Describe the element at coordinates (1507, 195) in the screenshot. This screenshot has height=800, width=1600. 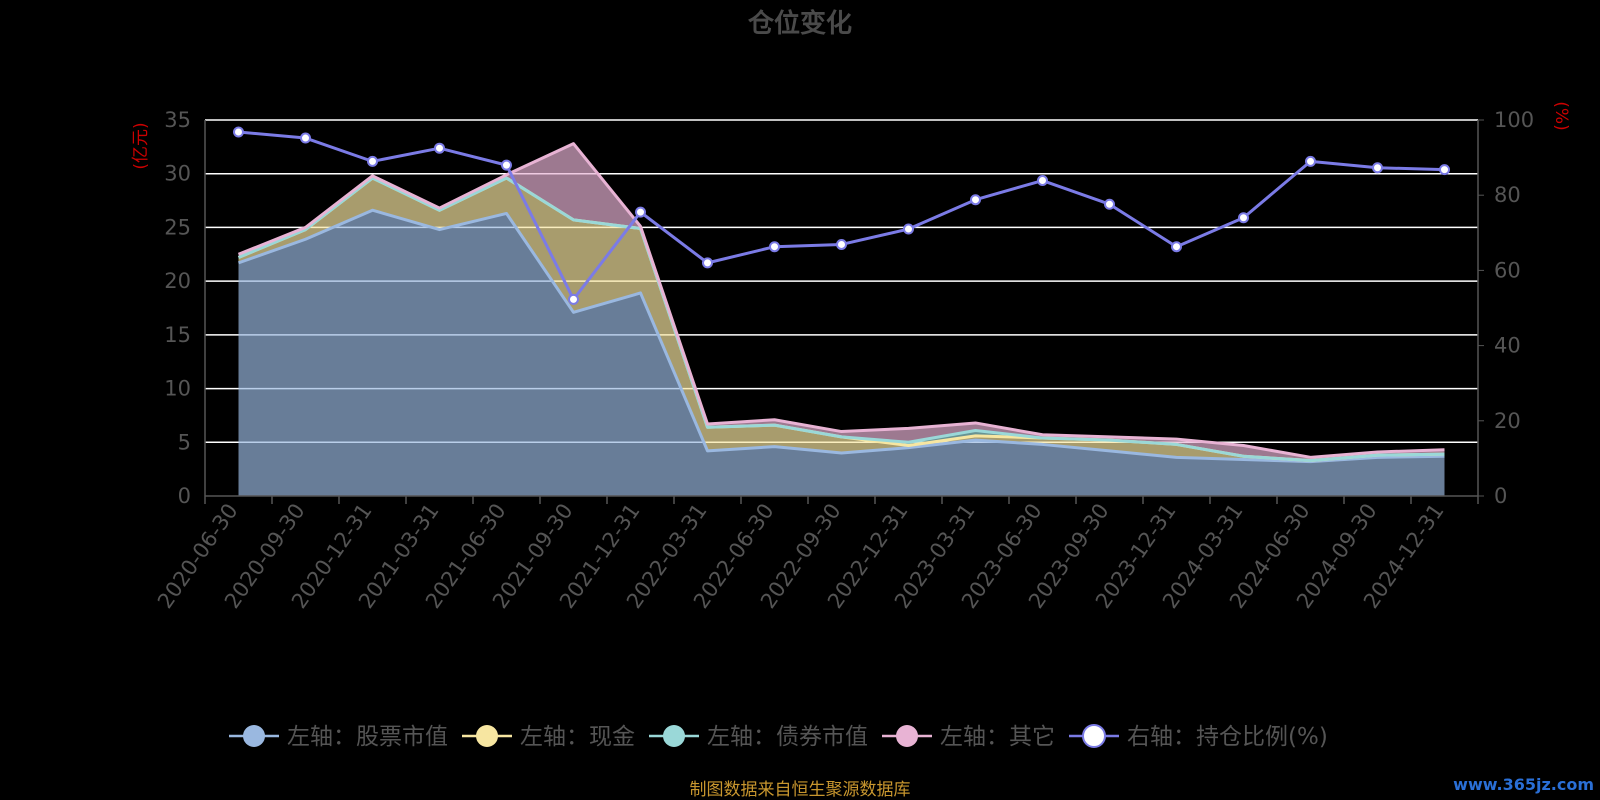
I see `right-tick-label: 80` at that location.